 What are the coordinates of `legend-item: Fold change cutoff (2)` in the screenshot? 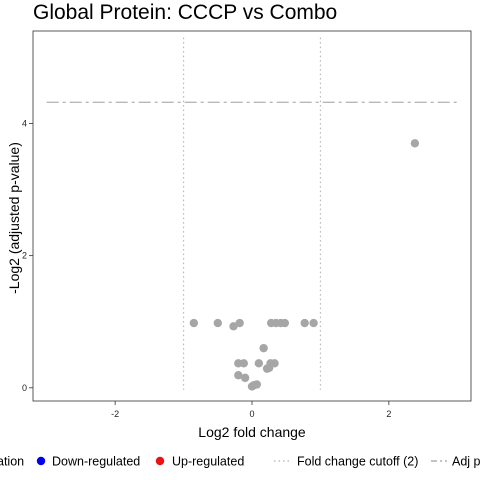 It's located at (346, 462).